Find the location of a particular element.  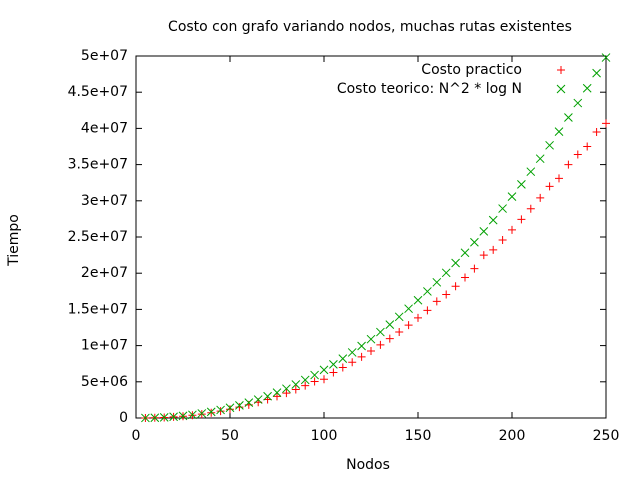

y-tick-label: 2.5e+07 is located at coordinates (98, 237).